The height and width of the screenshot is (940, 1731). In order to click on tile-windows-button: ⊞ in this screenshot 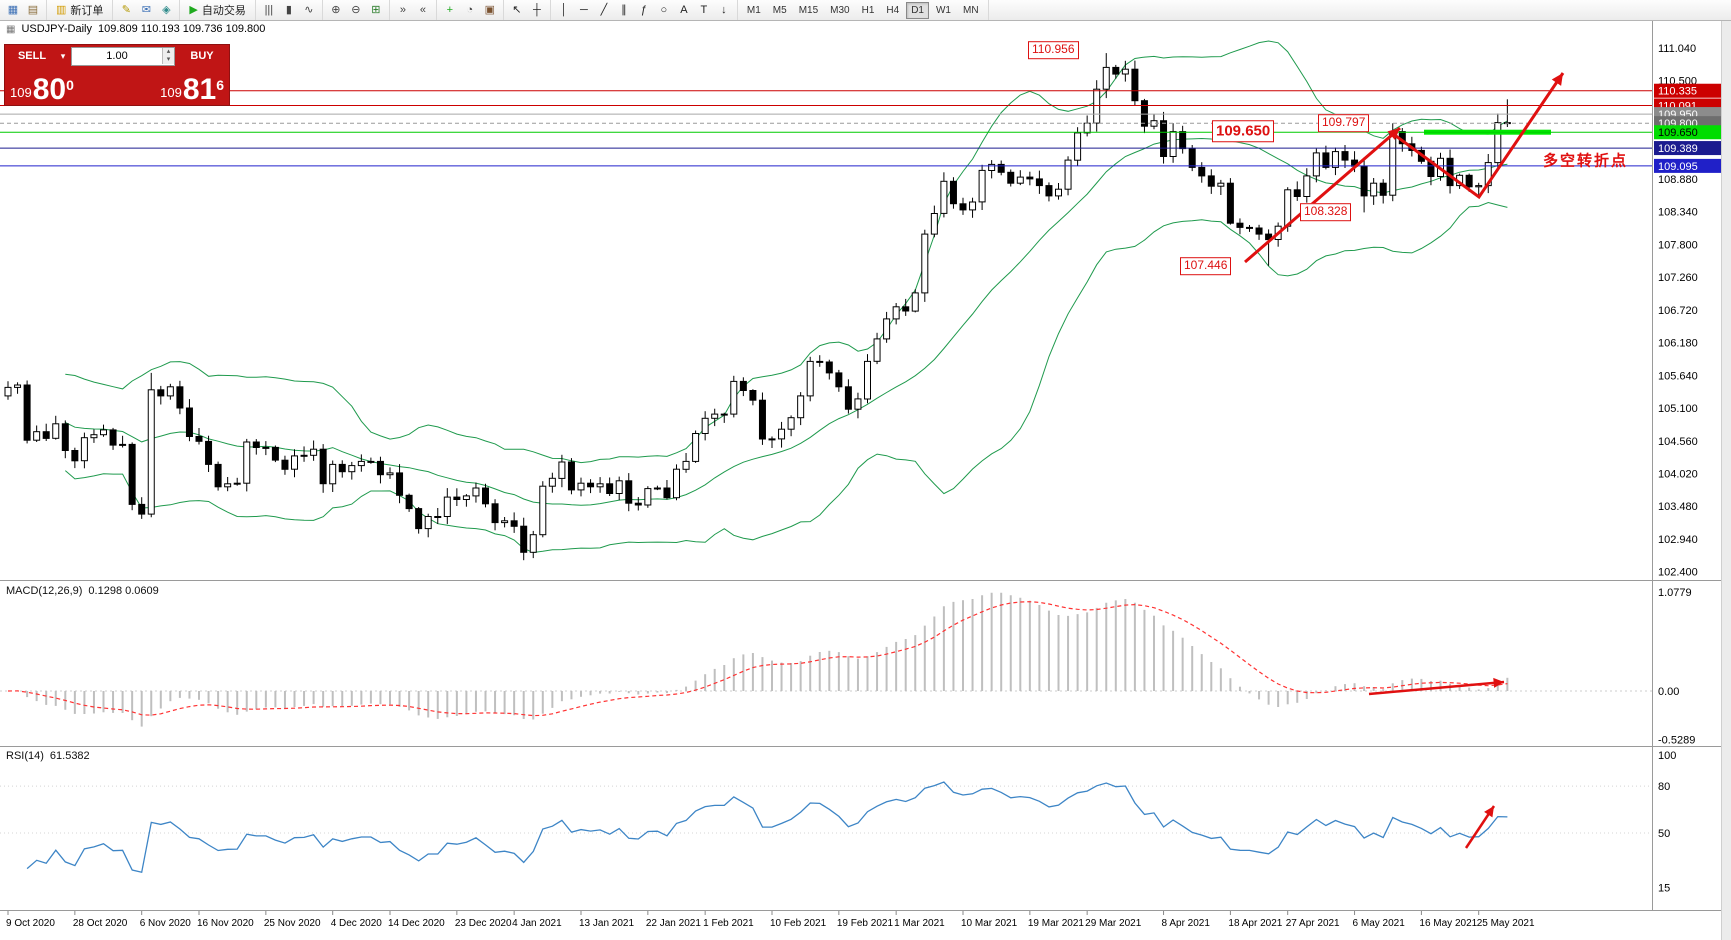, I will do `click(376, 10)`.